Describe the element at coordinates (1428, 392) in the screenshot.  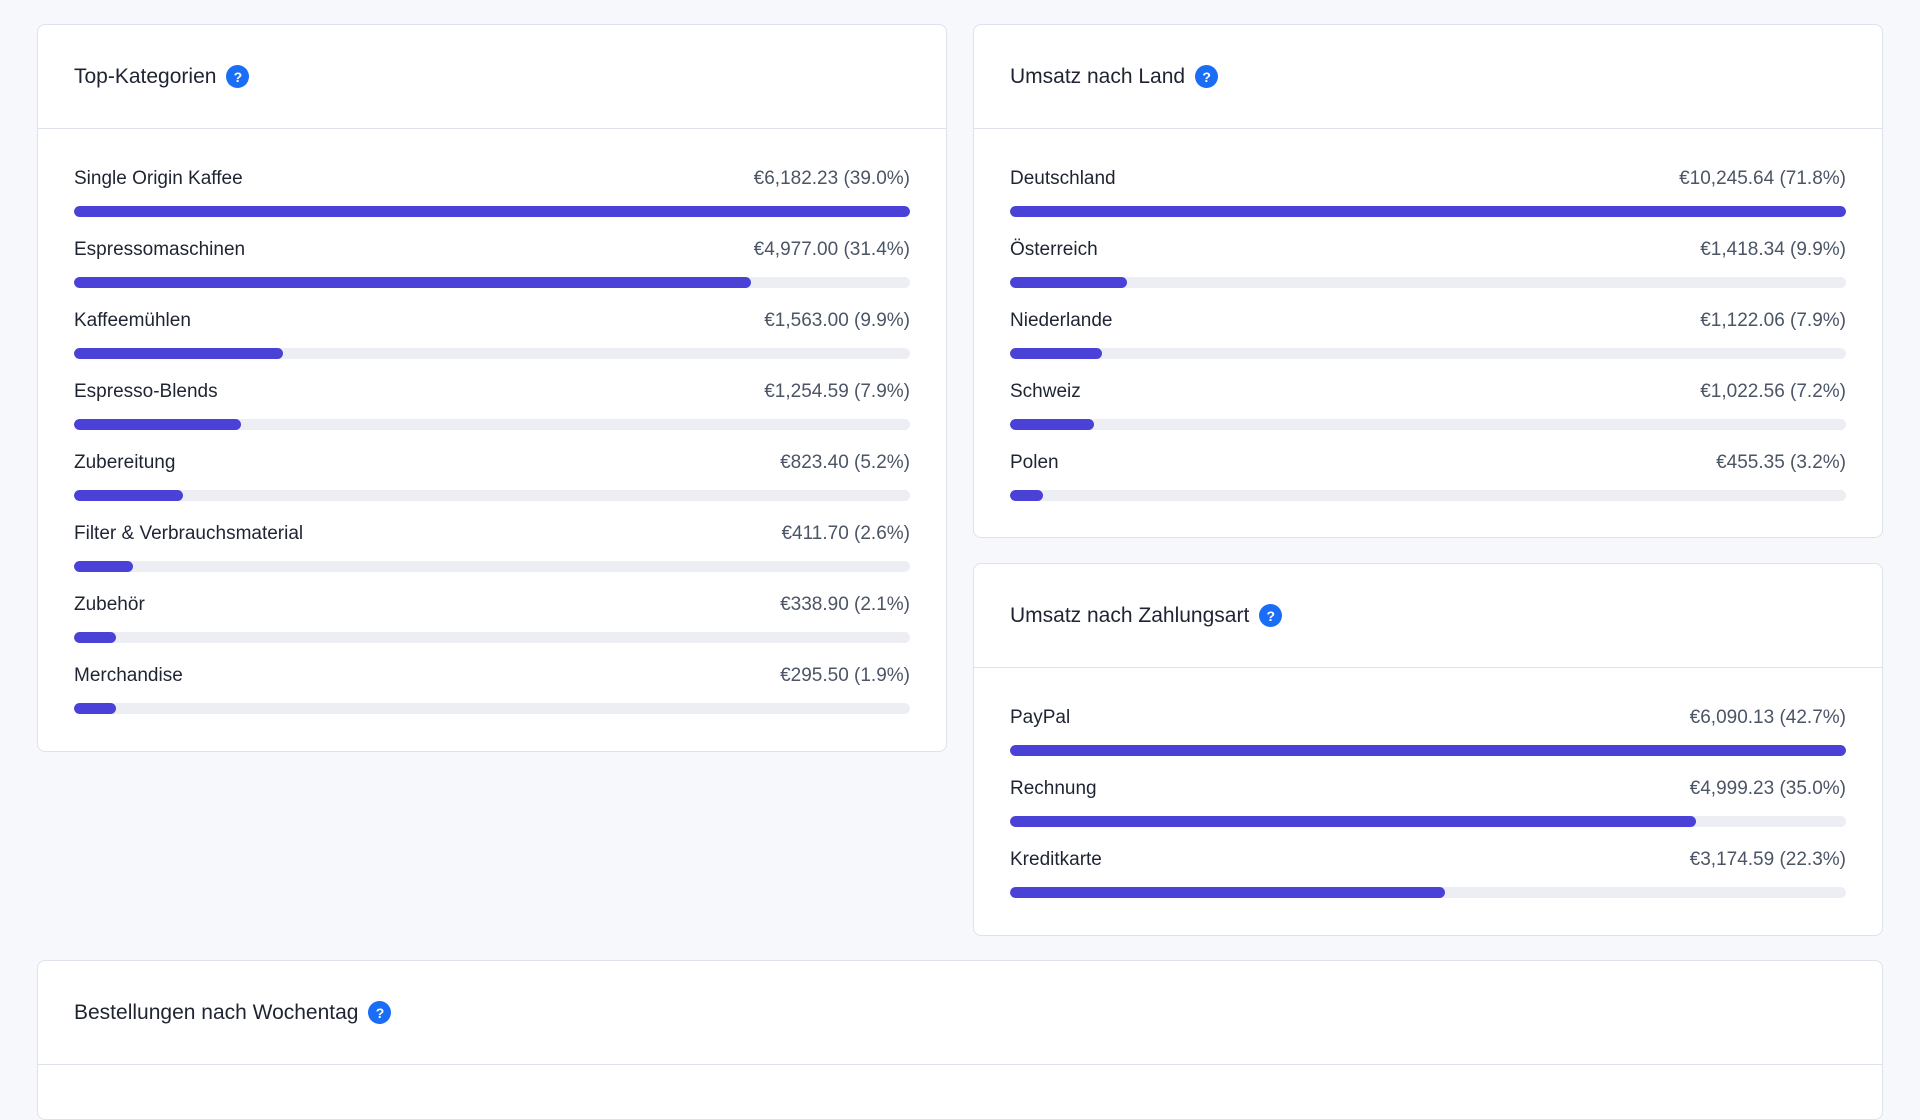
I see `row-header: Schweiz €1,022.56 (7.2%)` at that location.